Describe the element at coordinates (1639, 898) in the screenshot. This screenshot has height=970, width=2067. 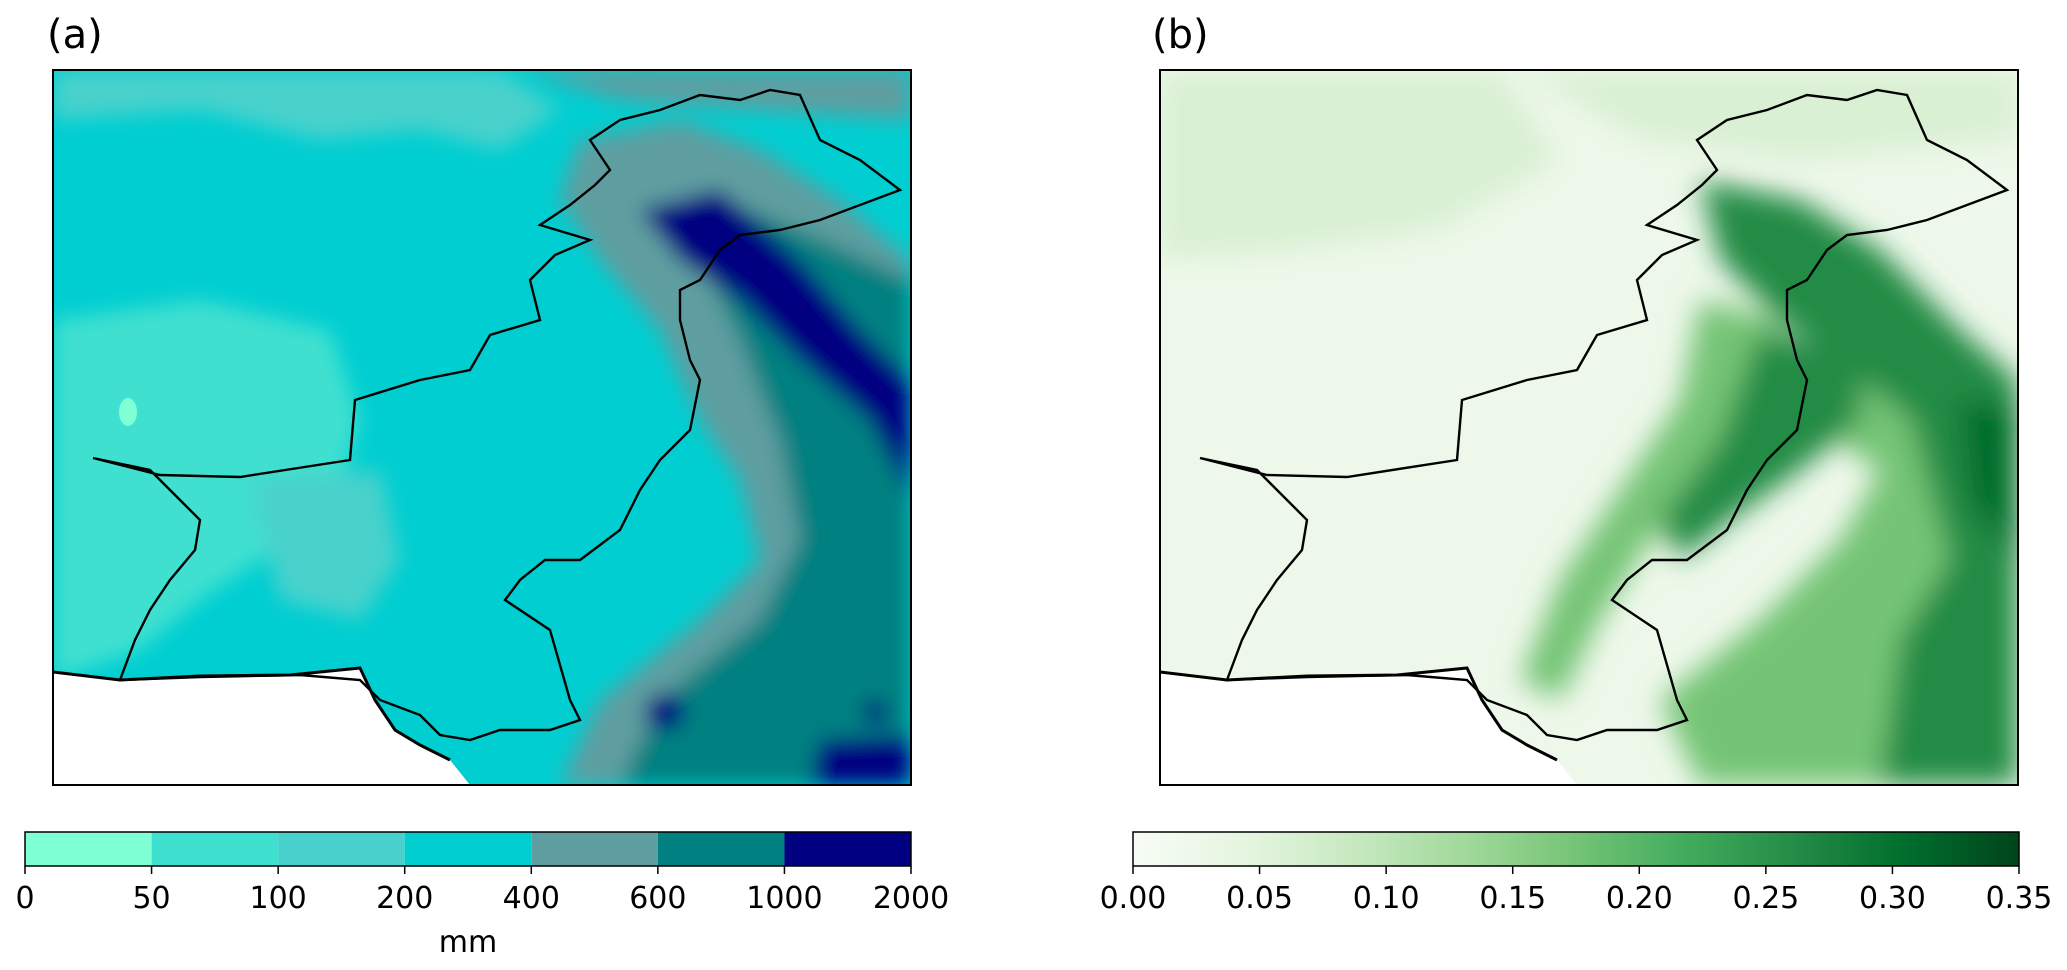
I see `panel-b-colorbar-tick-label: 0.20` at that location.